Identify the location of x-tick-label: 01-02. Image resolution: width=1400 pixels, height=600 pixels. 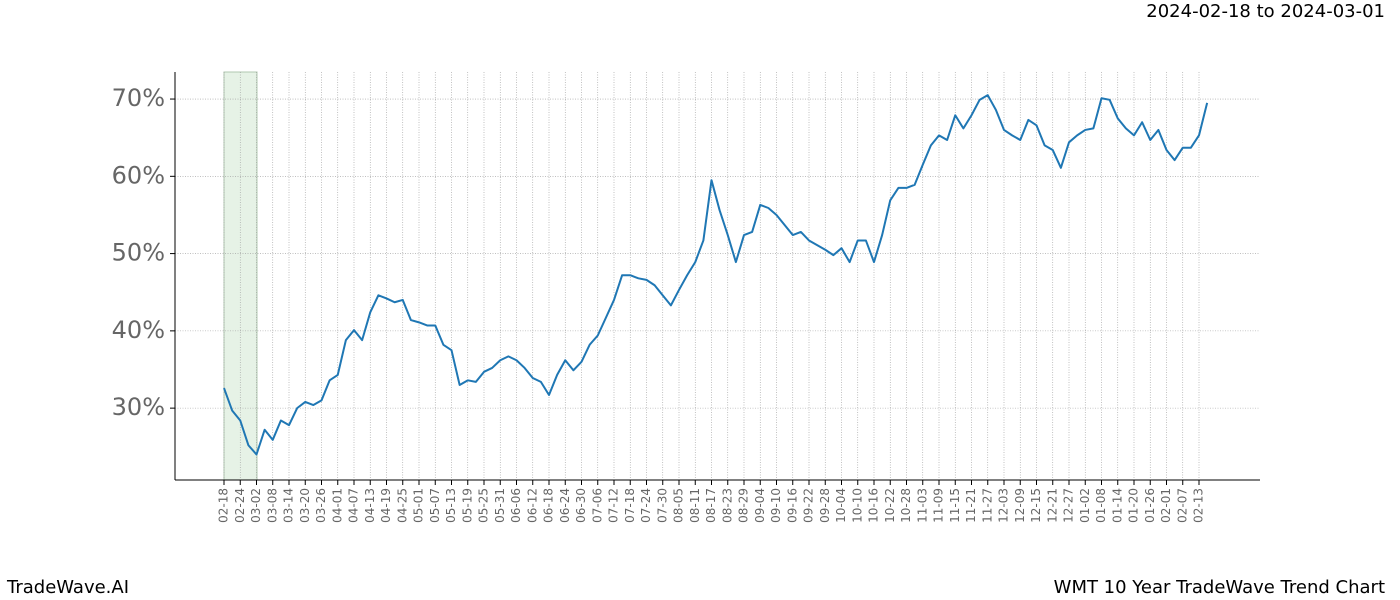
(1085, 505).